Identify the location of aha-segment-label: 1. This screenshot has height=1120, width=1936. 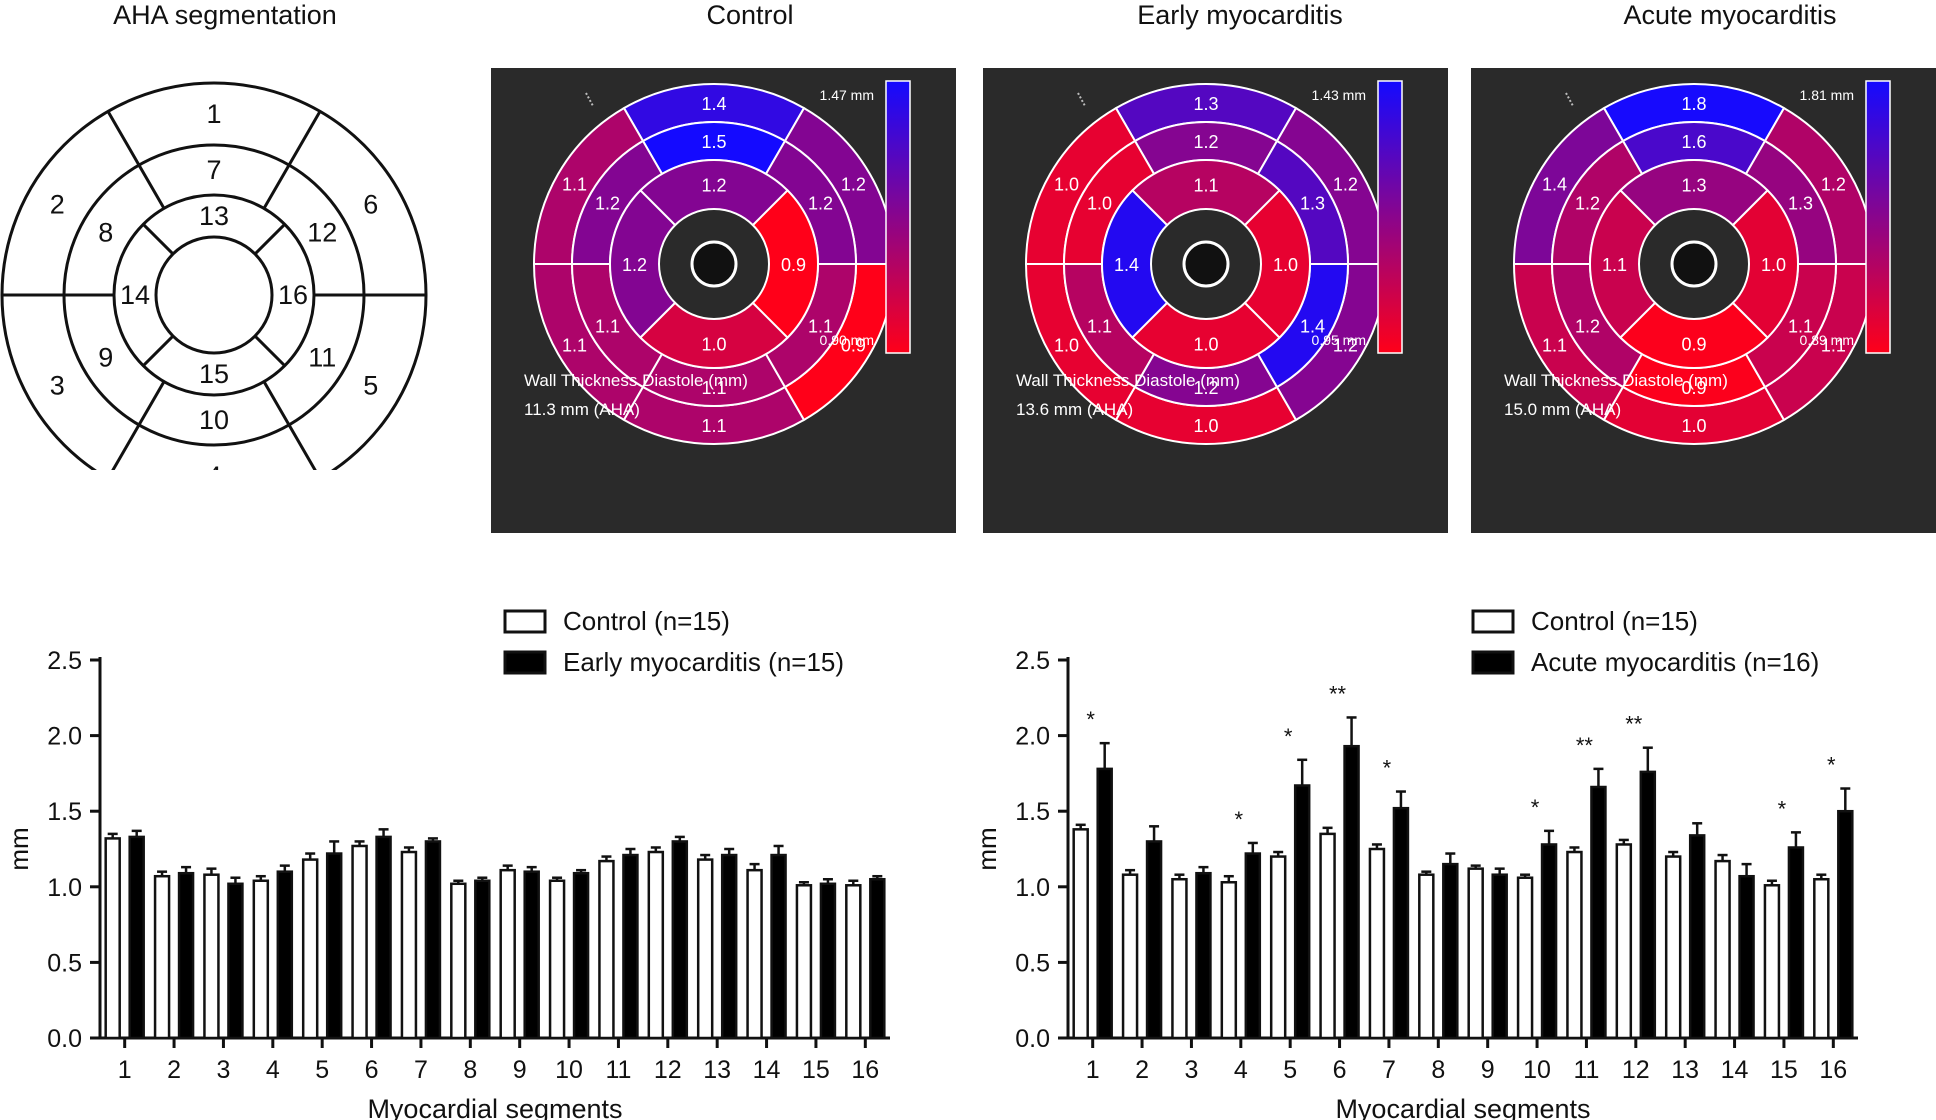
(213, 114).